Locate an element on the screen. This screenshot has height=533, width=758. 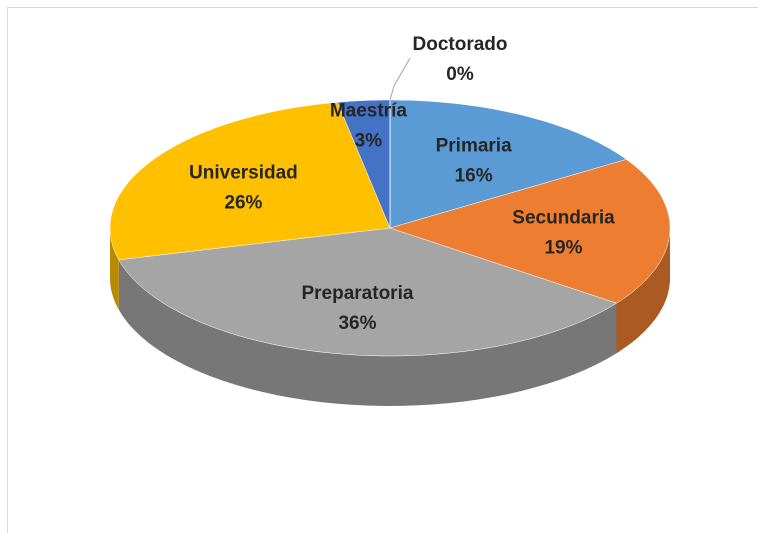
category-label: Secundaria is located at coordinates (563, 218).